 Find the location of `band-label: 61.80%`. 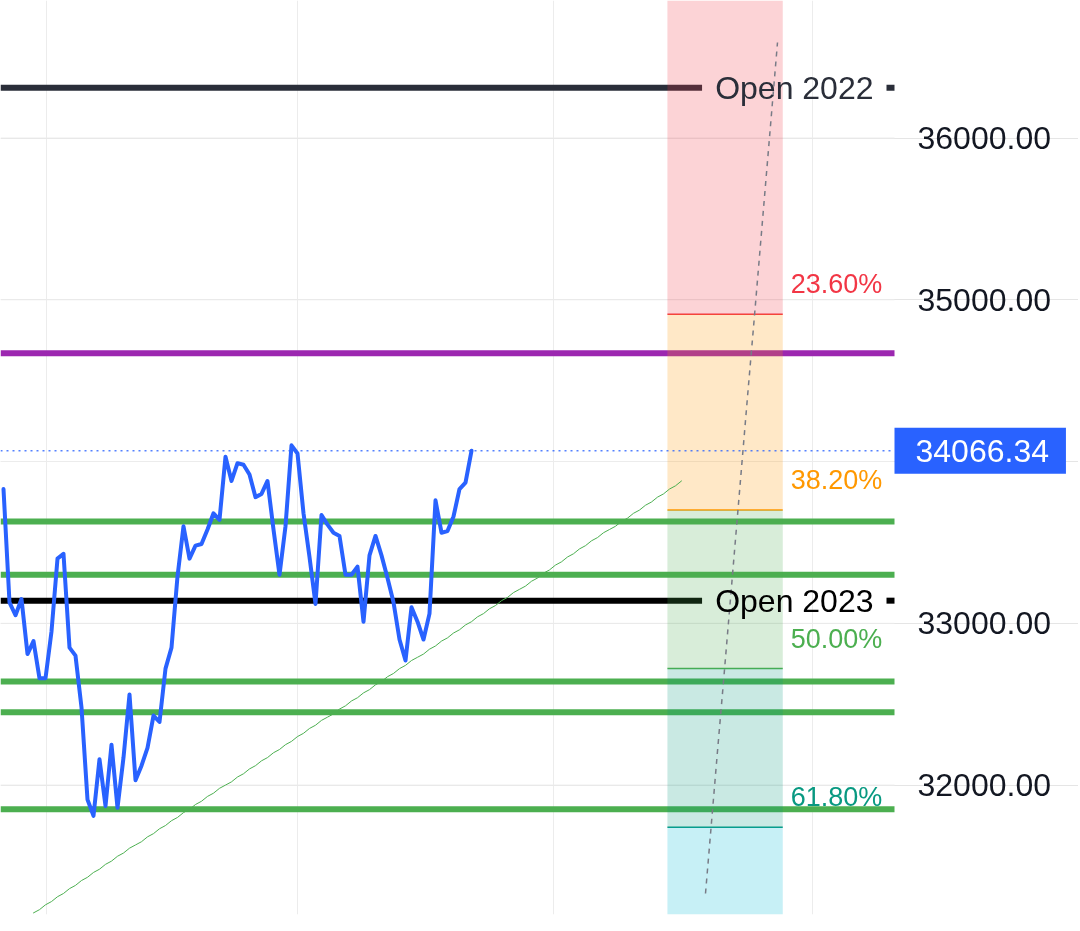

band-label: 61.80% is located at coordinates (836, 797).